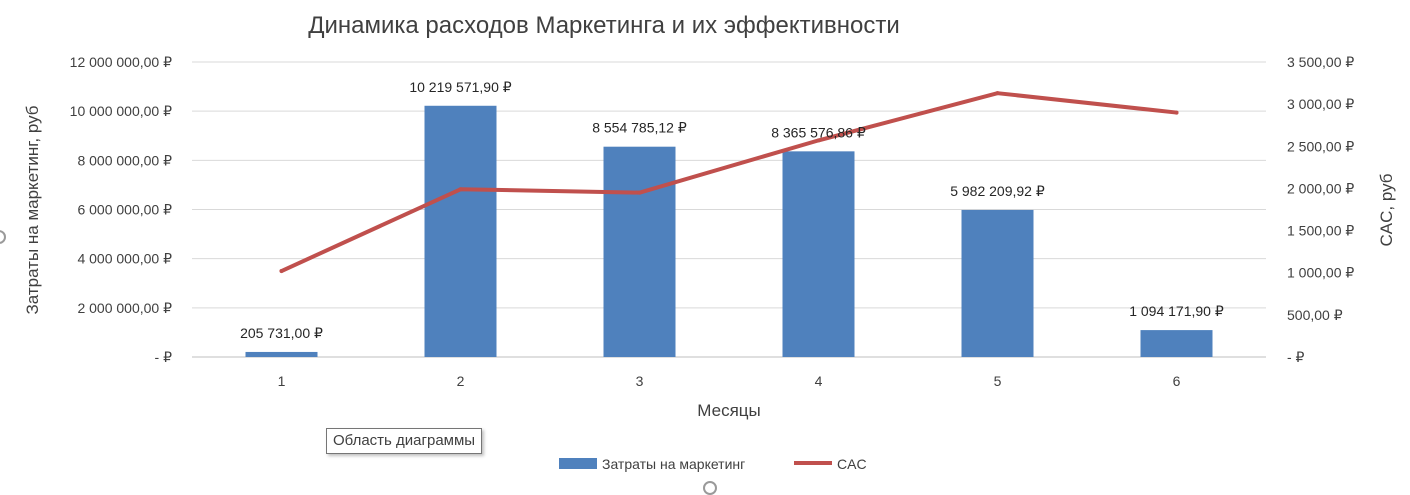 Image resolution: width=1410 pixels, height=495 pixels. I want to click on bar-data-label: 205 731,00 ₽, so click(281, 333).